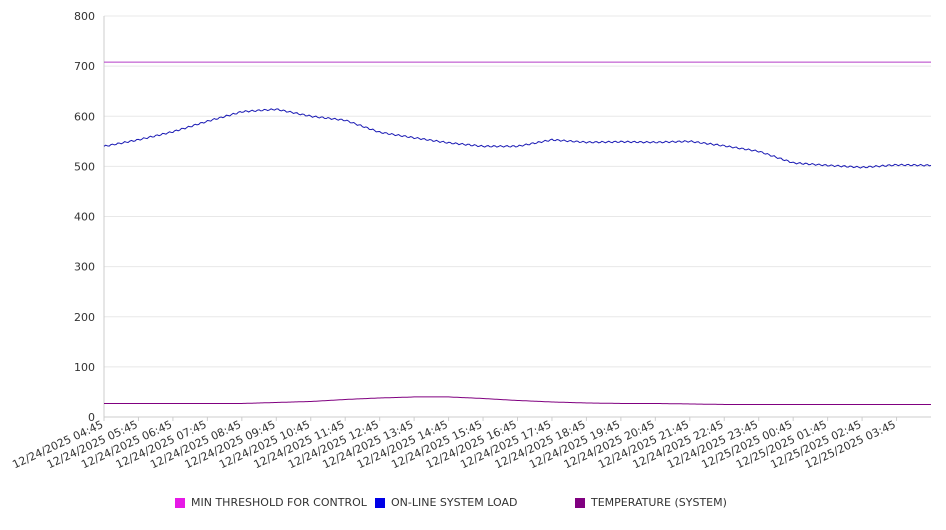 The height and width of the screenshot is (530, 946). I want to click on legend-item-min-threshold: MIN THRESHOLD FOR CONTROL, so click(271, 502).